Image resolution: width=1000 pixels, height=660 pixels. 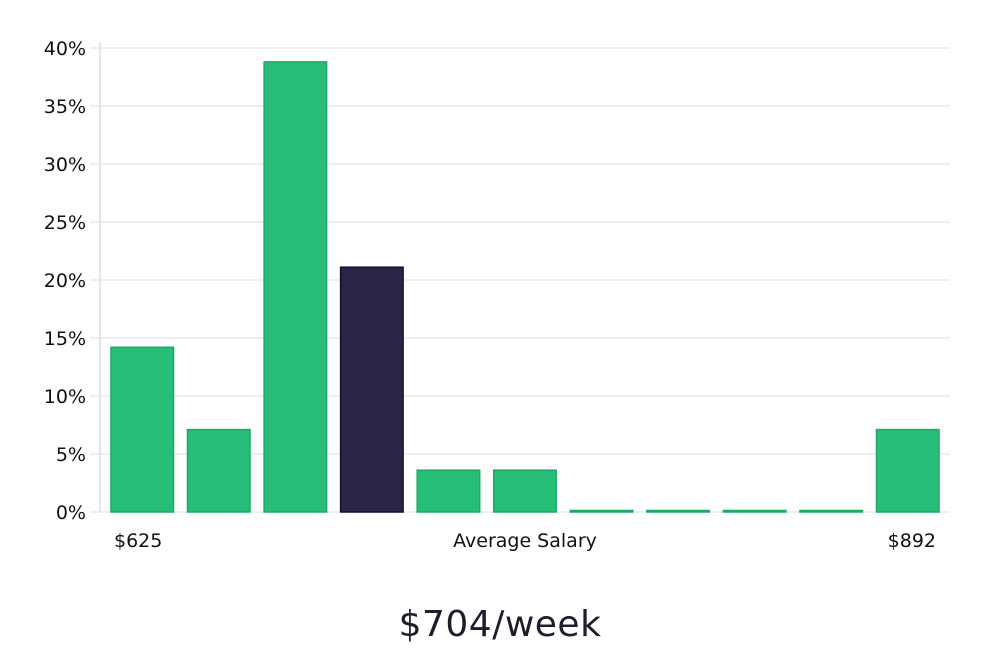 What do you see at coordinates (138, 541) in the screenshot?
I see `x-start-label: $625` at bounding box center [138, 541].